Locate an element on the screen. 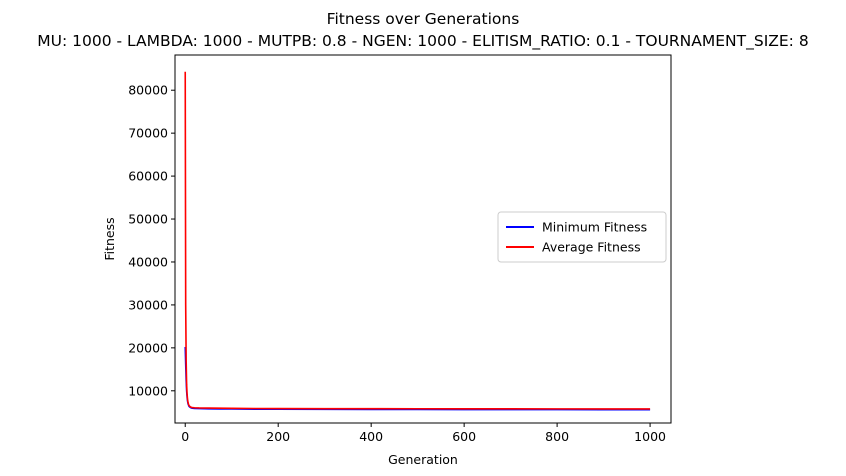 This screenshot has width=846, height=476. y-tick-label: 30000 is located at coordinates (148, 304).